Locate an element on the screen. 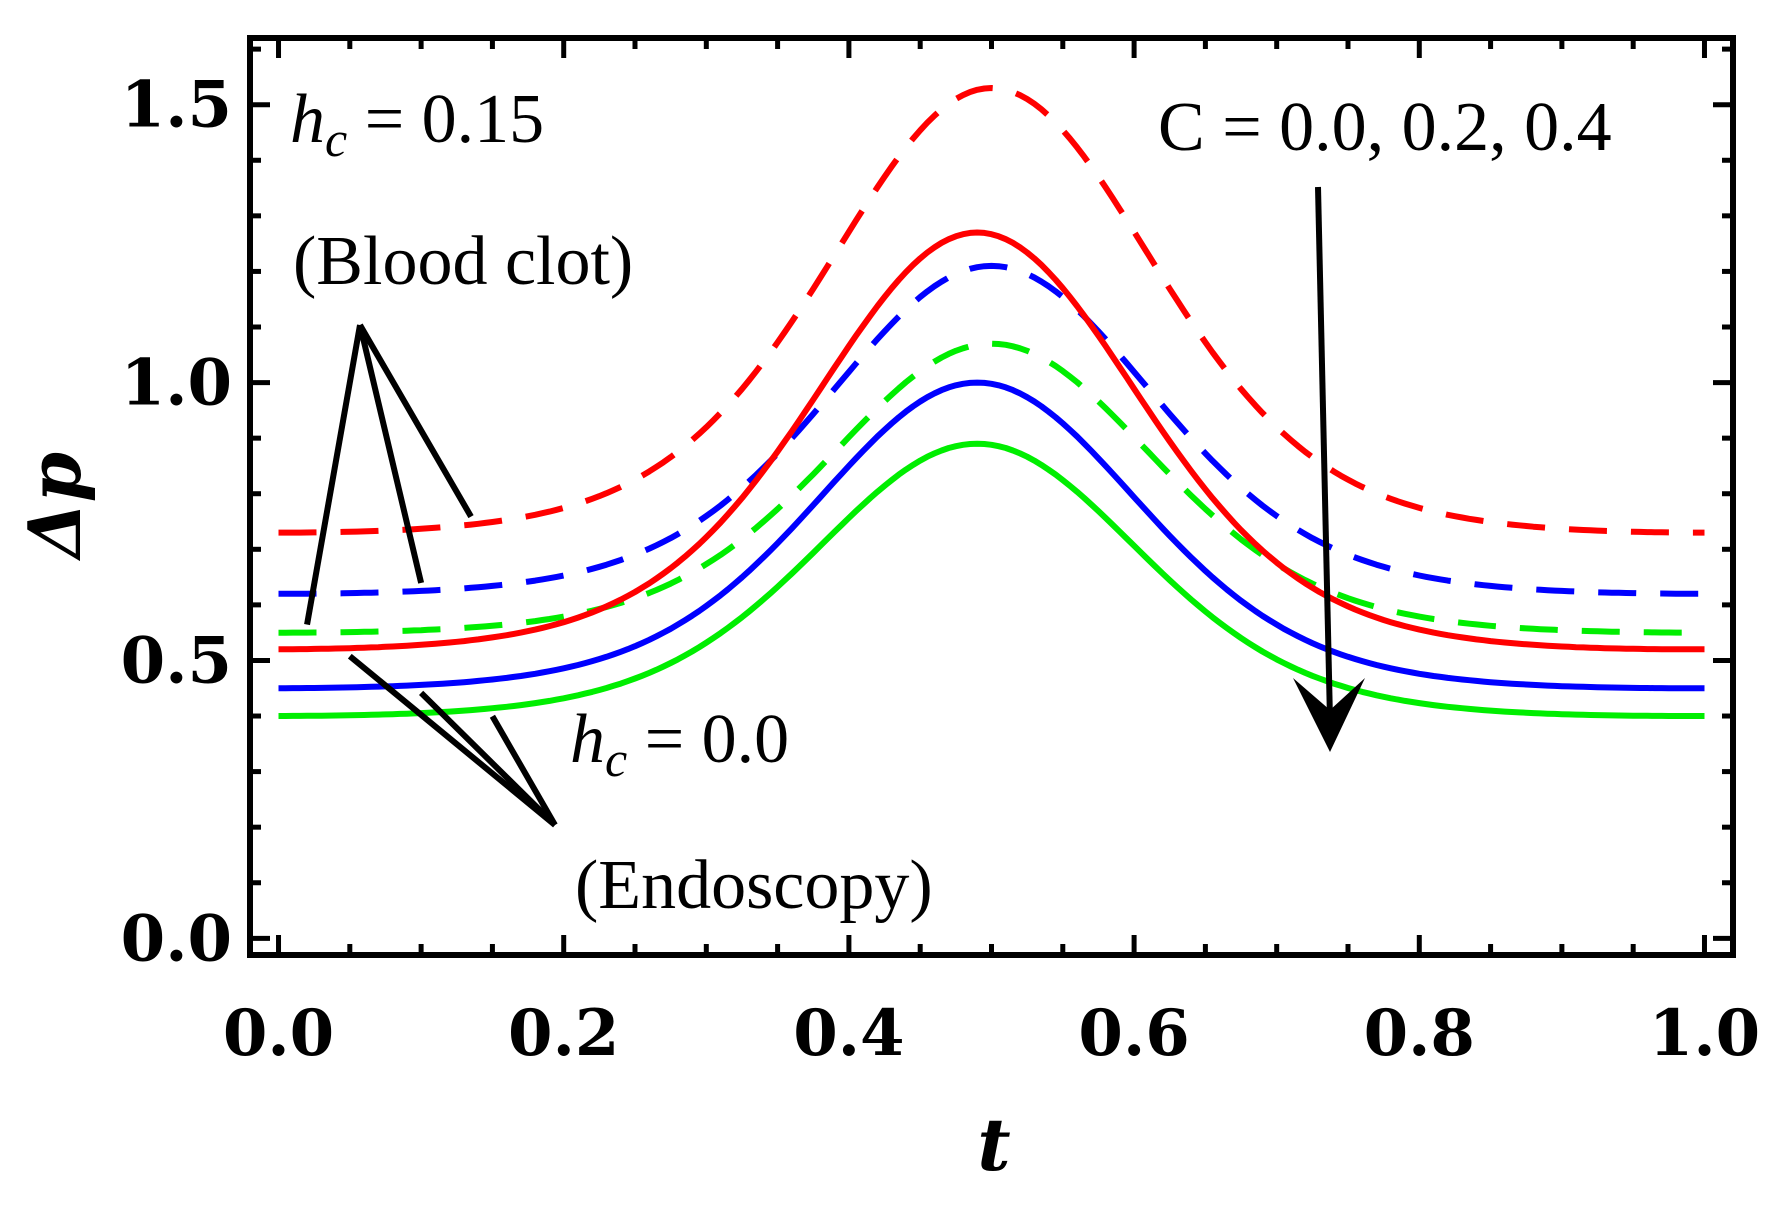 This screenshot has height=1223, width=1775. hc-clot-annotation: hc = 0.15 is located at coordinates (417, 124).